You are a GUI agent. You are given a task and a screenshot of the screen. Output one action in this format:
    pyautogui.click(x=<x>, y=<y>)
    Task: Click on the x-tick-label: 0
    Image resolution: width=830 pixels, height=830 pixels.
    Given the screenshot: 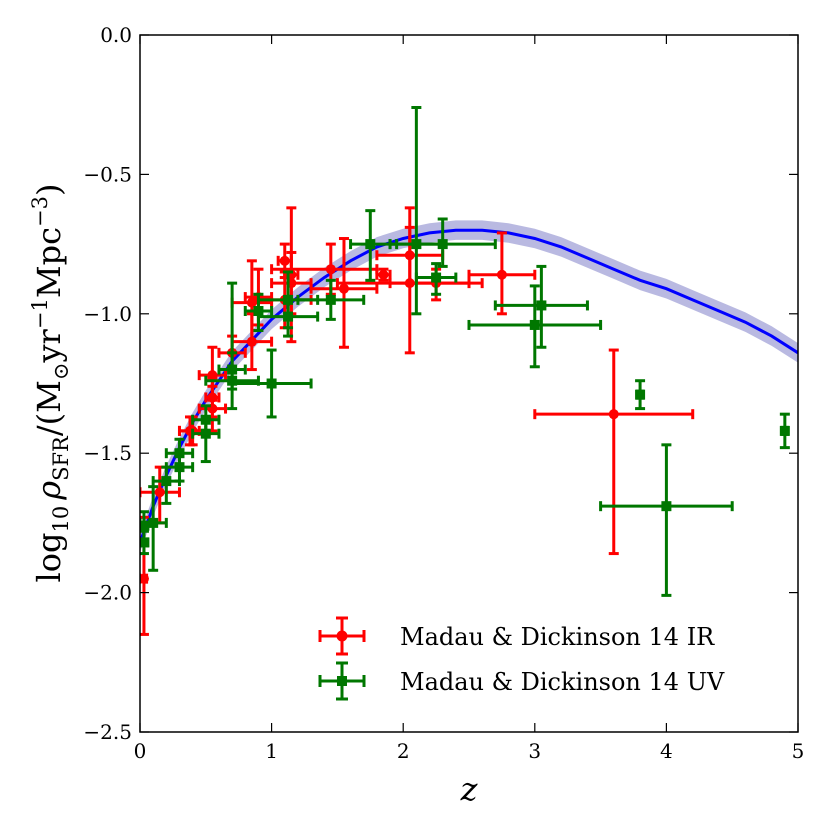 What is the action you would take?
    pyautogui.click(x=140, y=751)
    